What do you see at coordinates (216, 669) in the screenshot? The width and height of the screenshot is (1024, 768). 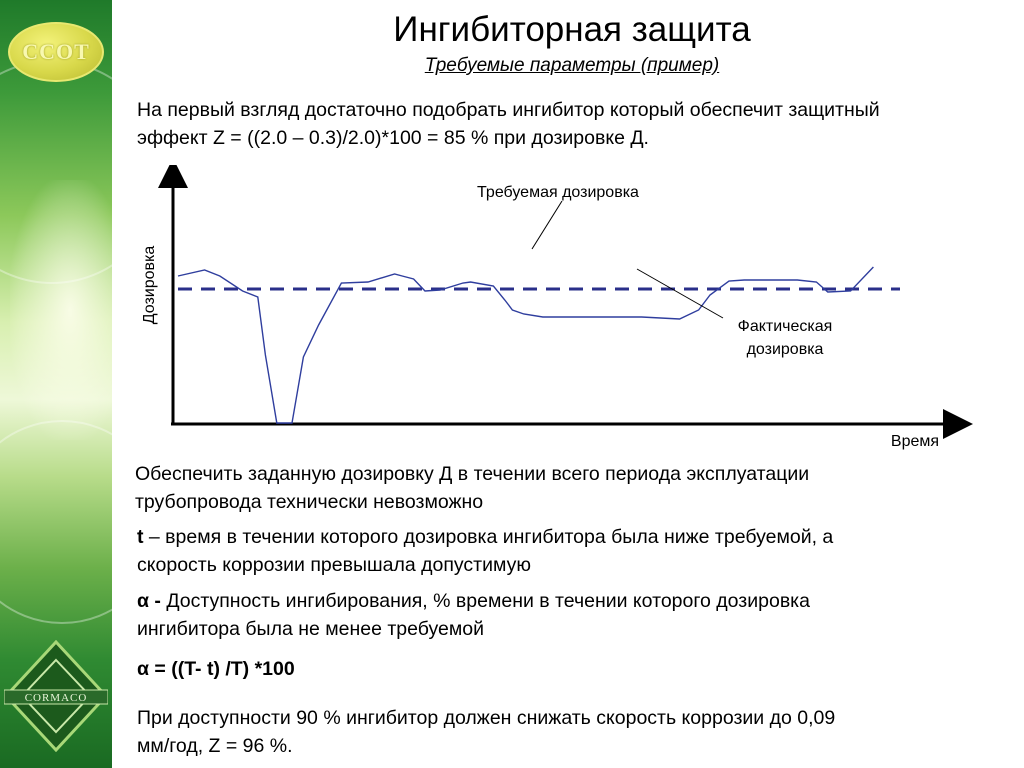 I see `alpha-formula: α = ((T- t) /T) *100` at bounding box center [216, 669].